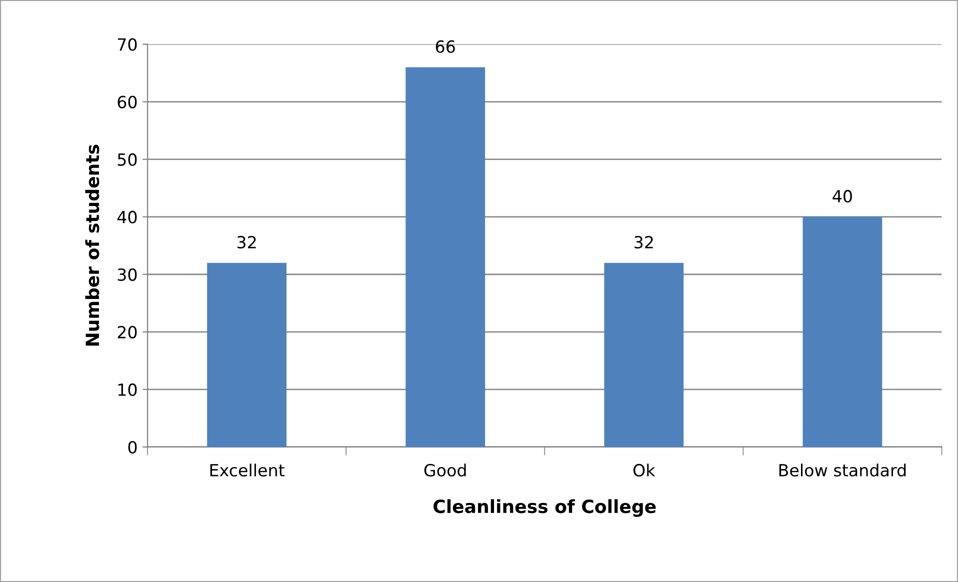 The width and height of the screenshot is (958, 582). I want to click on data-label: 66, so click(445, 46).